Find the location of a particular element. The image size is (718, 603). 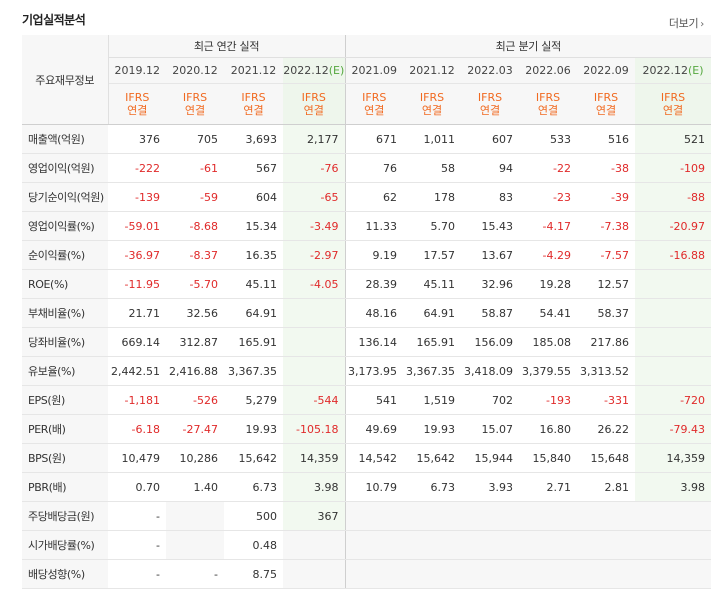

table-cell: 48.16 is located at coordinates (374, 313).